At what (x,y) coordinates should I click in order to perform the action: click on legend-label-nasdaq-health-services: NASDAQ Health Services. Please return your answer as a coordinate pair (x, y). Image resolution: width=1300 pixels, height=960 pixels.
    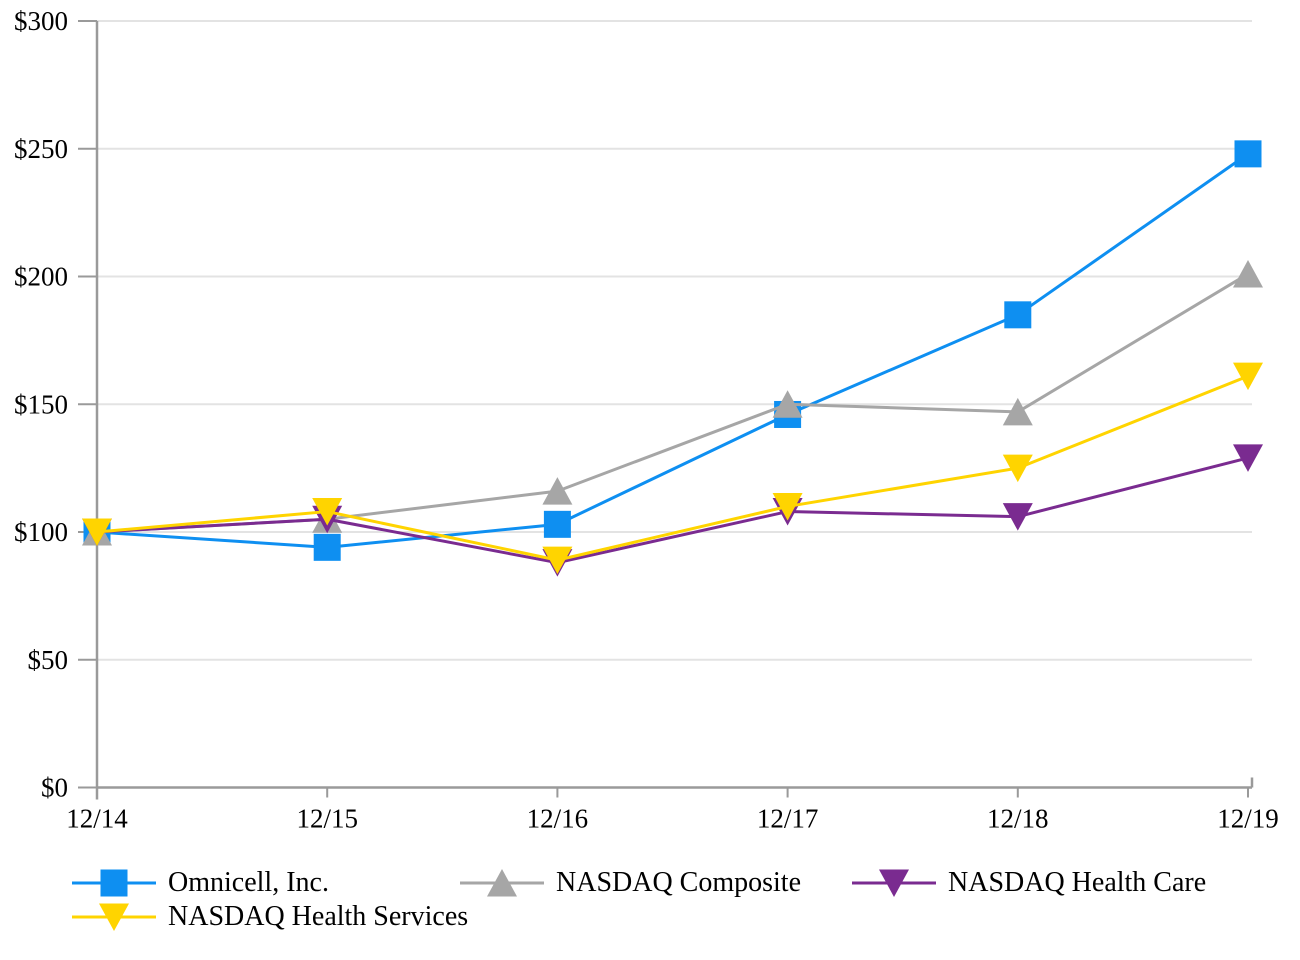
    Looking at the image, I should click on (318, 916).